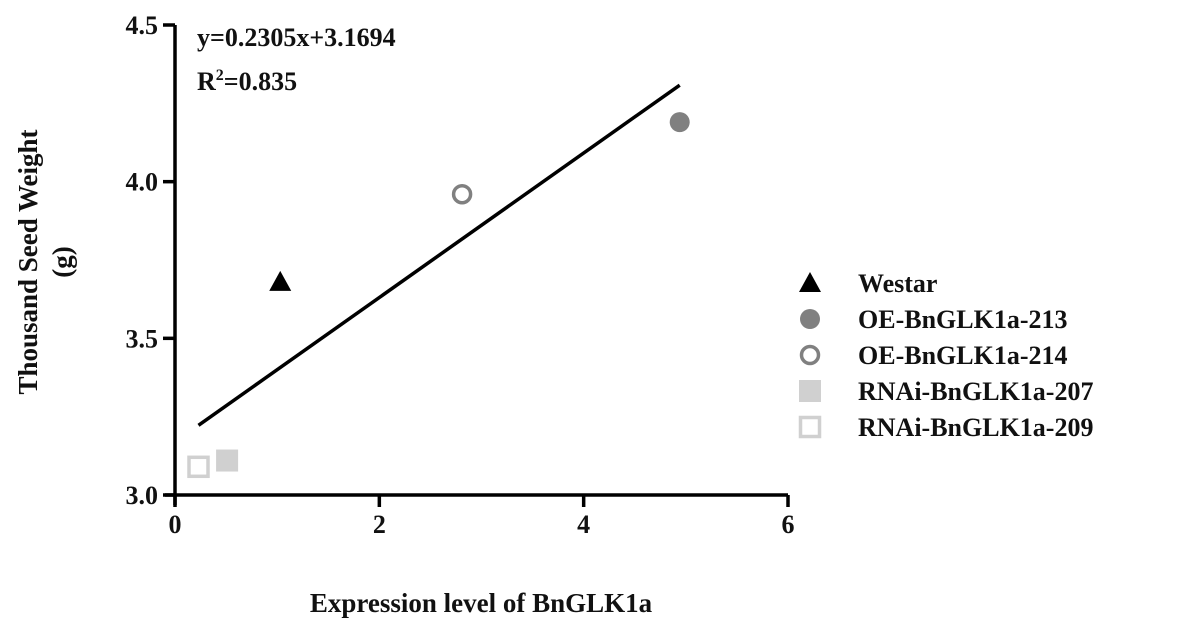  I want to click on data-point-westar, so click(280, 280).